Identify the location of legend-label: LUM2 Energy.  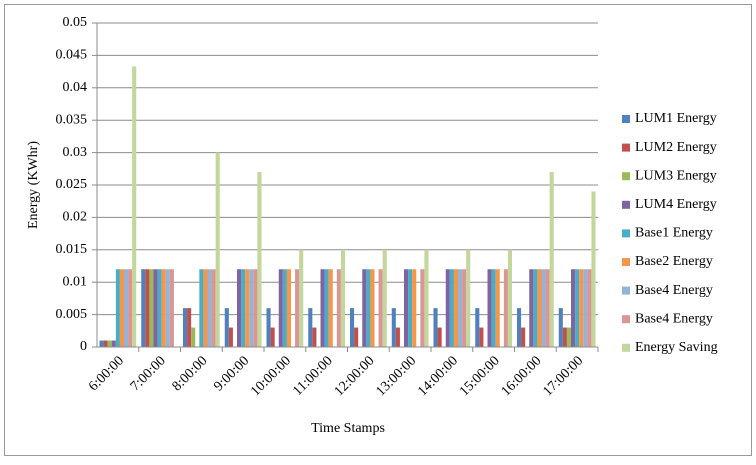
(676, 147).